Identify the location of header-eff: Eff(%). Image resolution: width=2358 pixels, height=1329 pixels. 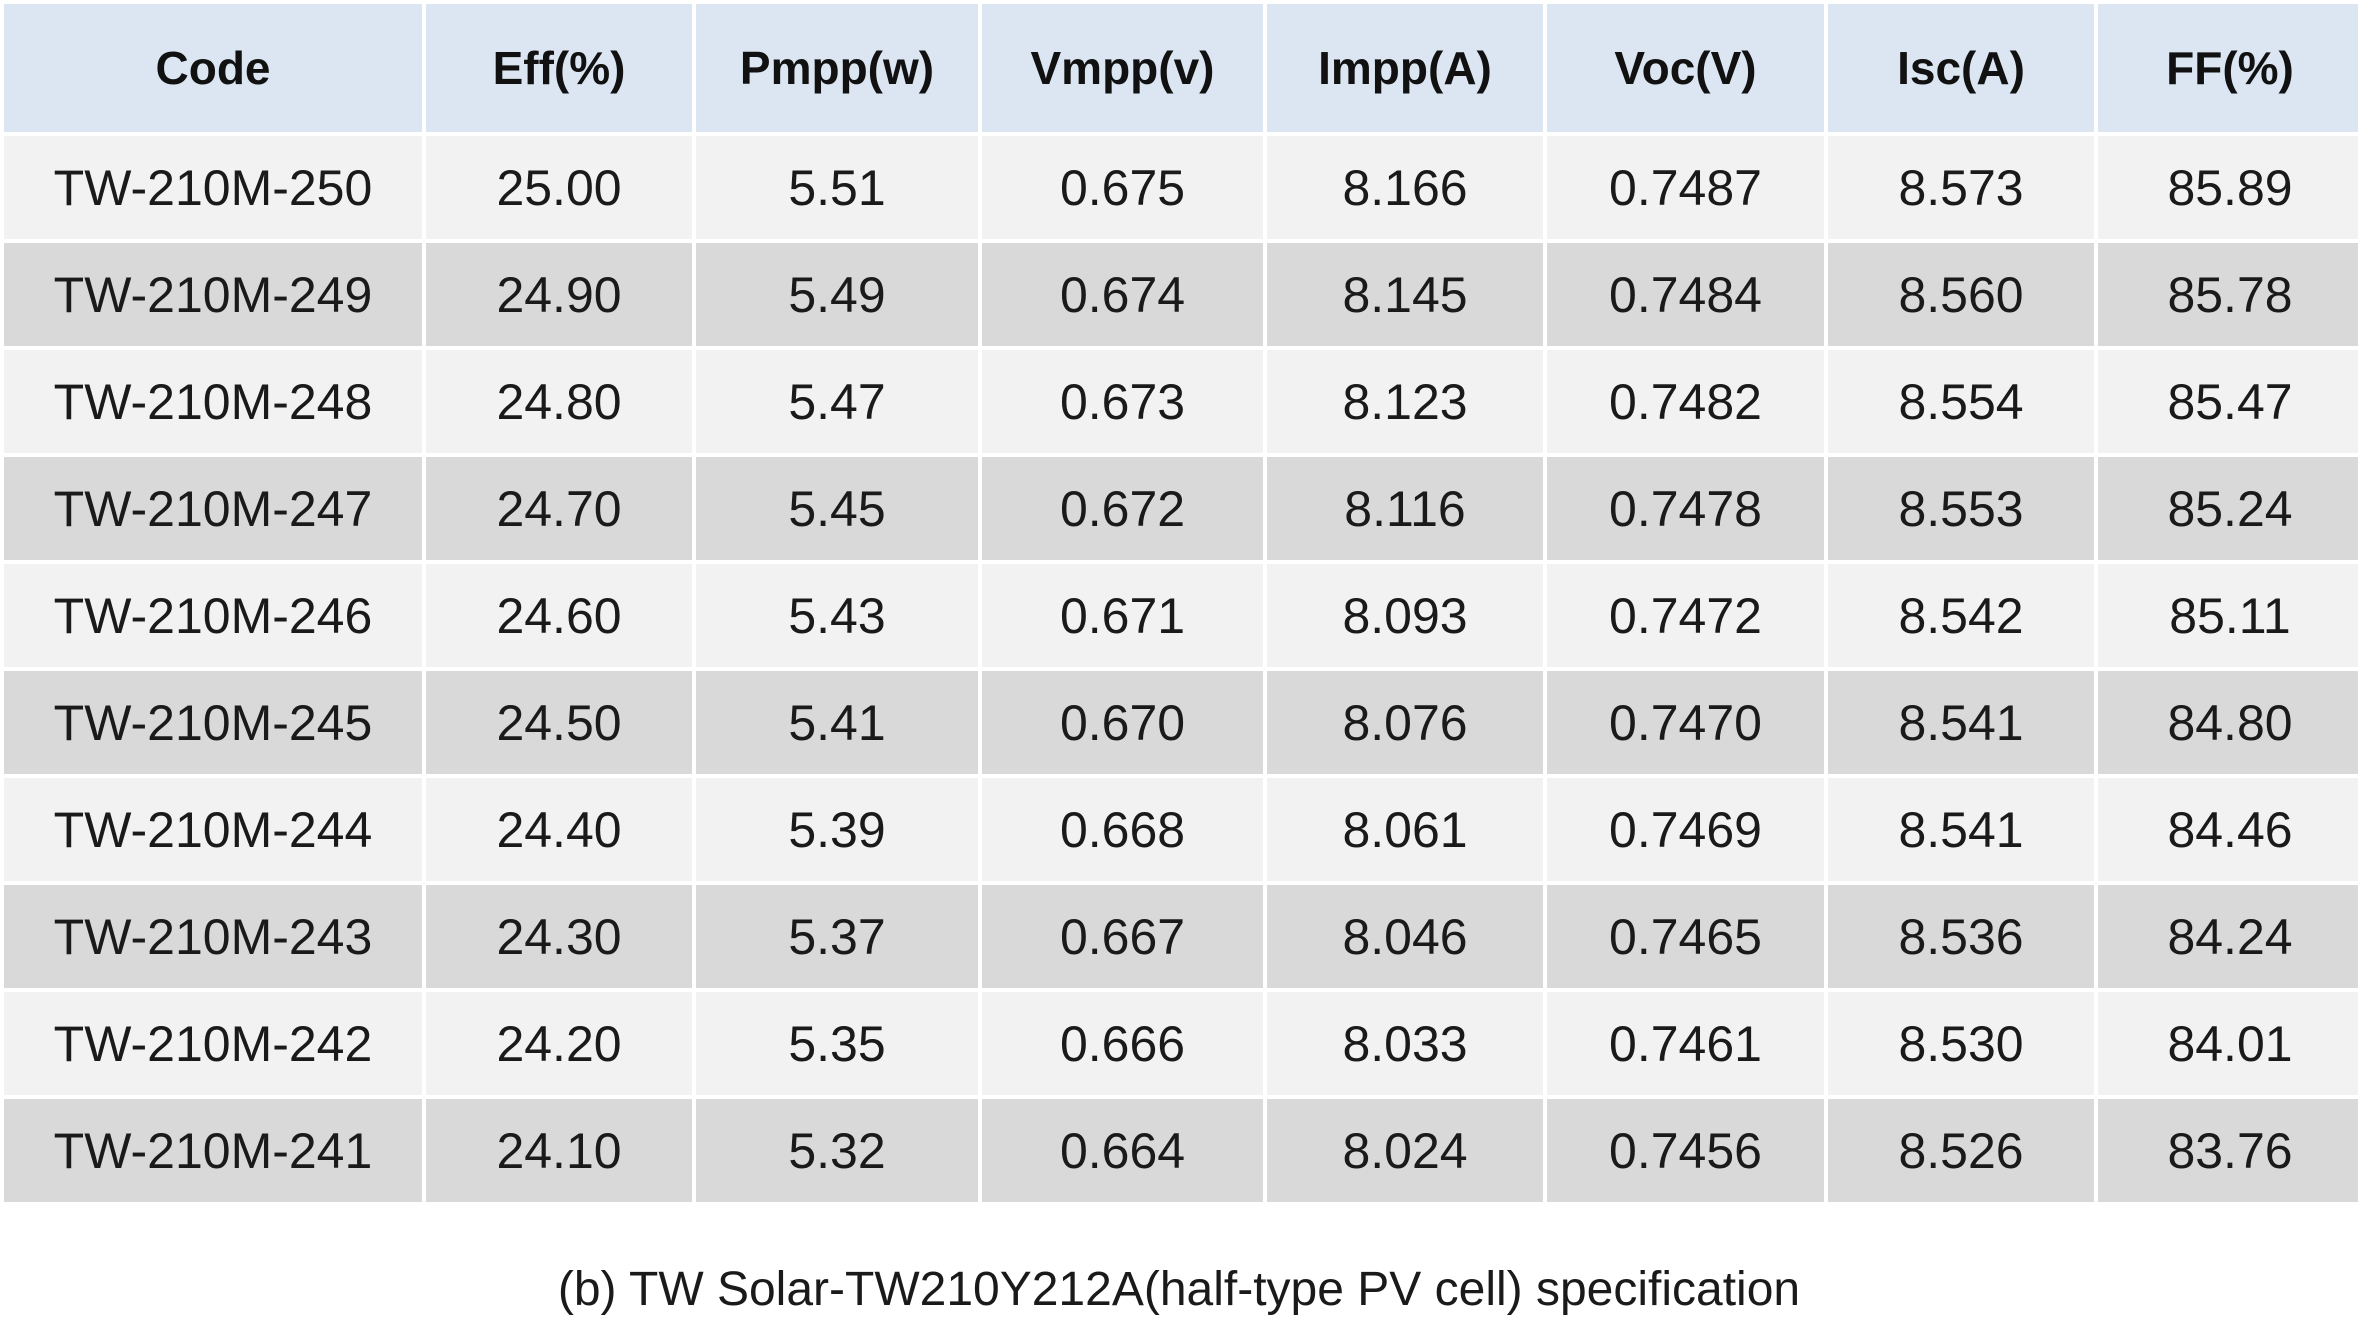
(559, 68).